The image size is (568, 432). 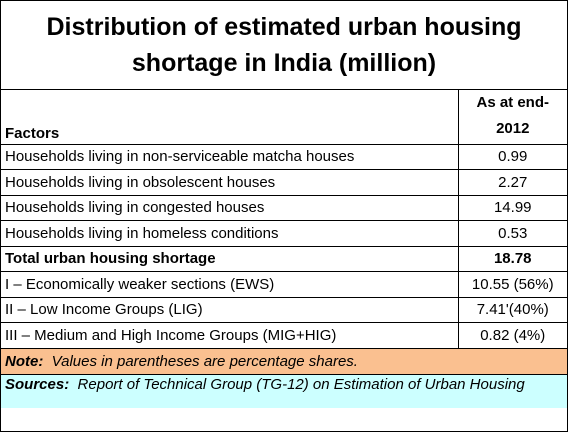 I want to click on cell: 0.82 (4%), so click(x=512, y=335).